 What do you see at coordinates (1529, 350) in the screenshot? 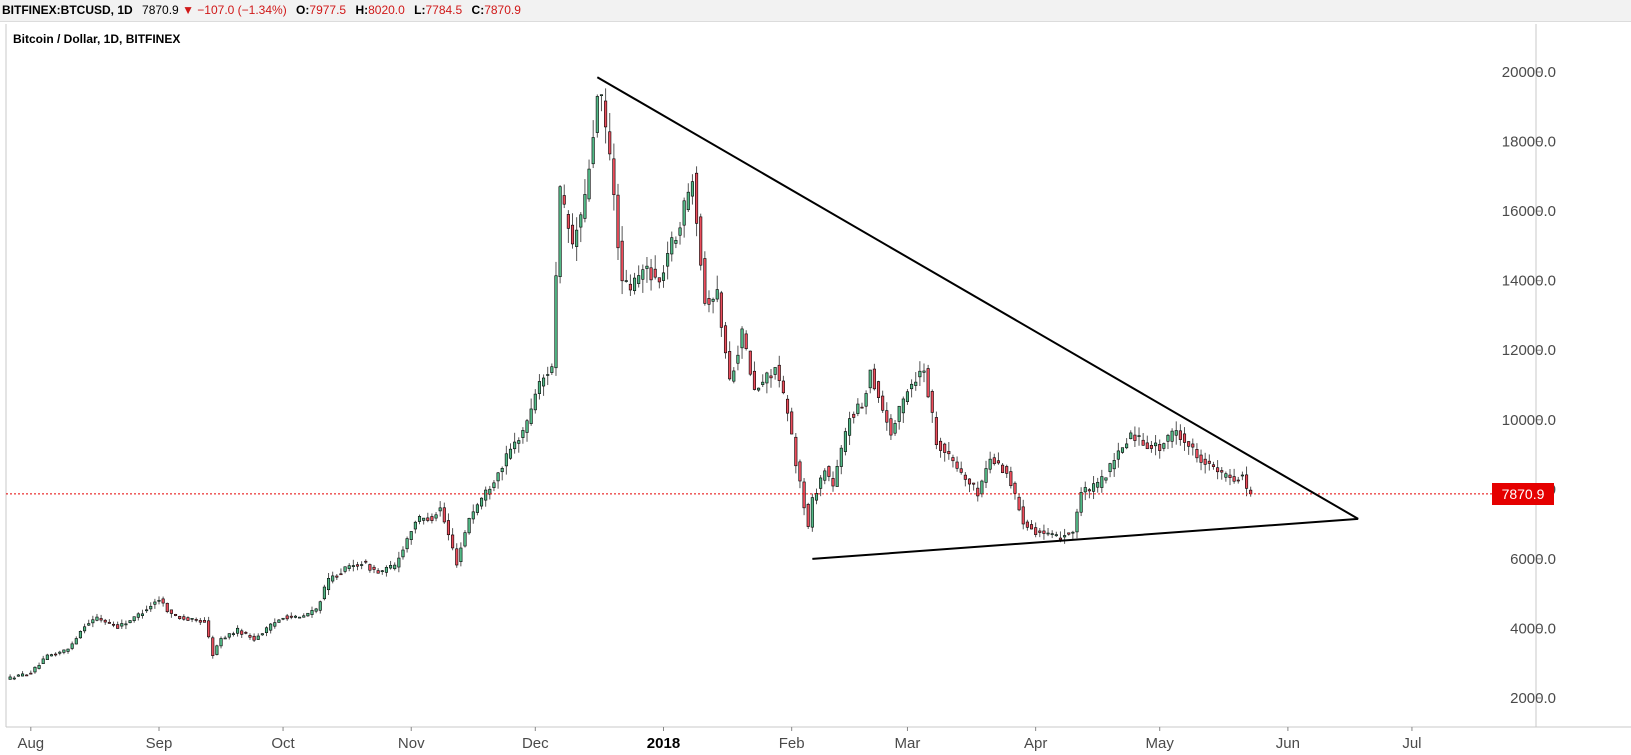
I see `price-tick-label: 12000.0` at bounding box center [1529, 350].